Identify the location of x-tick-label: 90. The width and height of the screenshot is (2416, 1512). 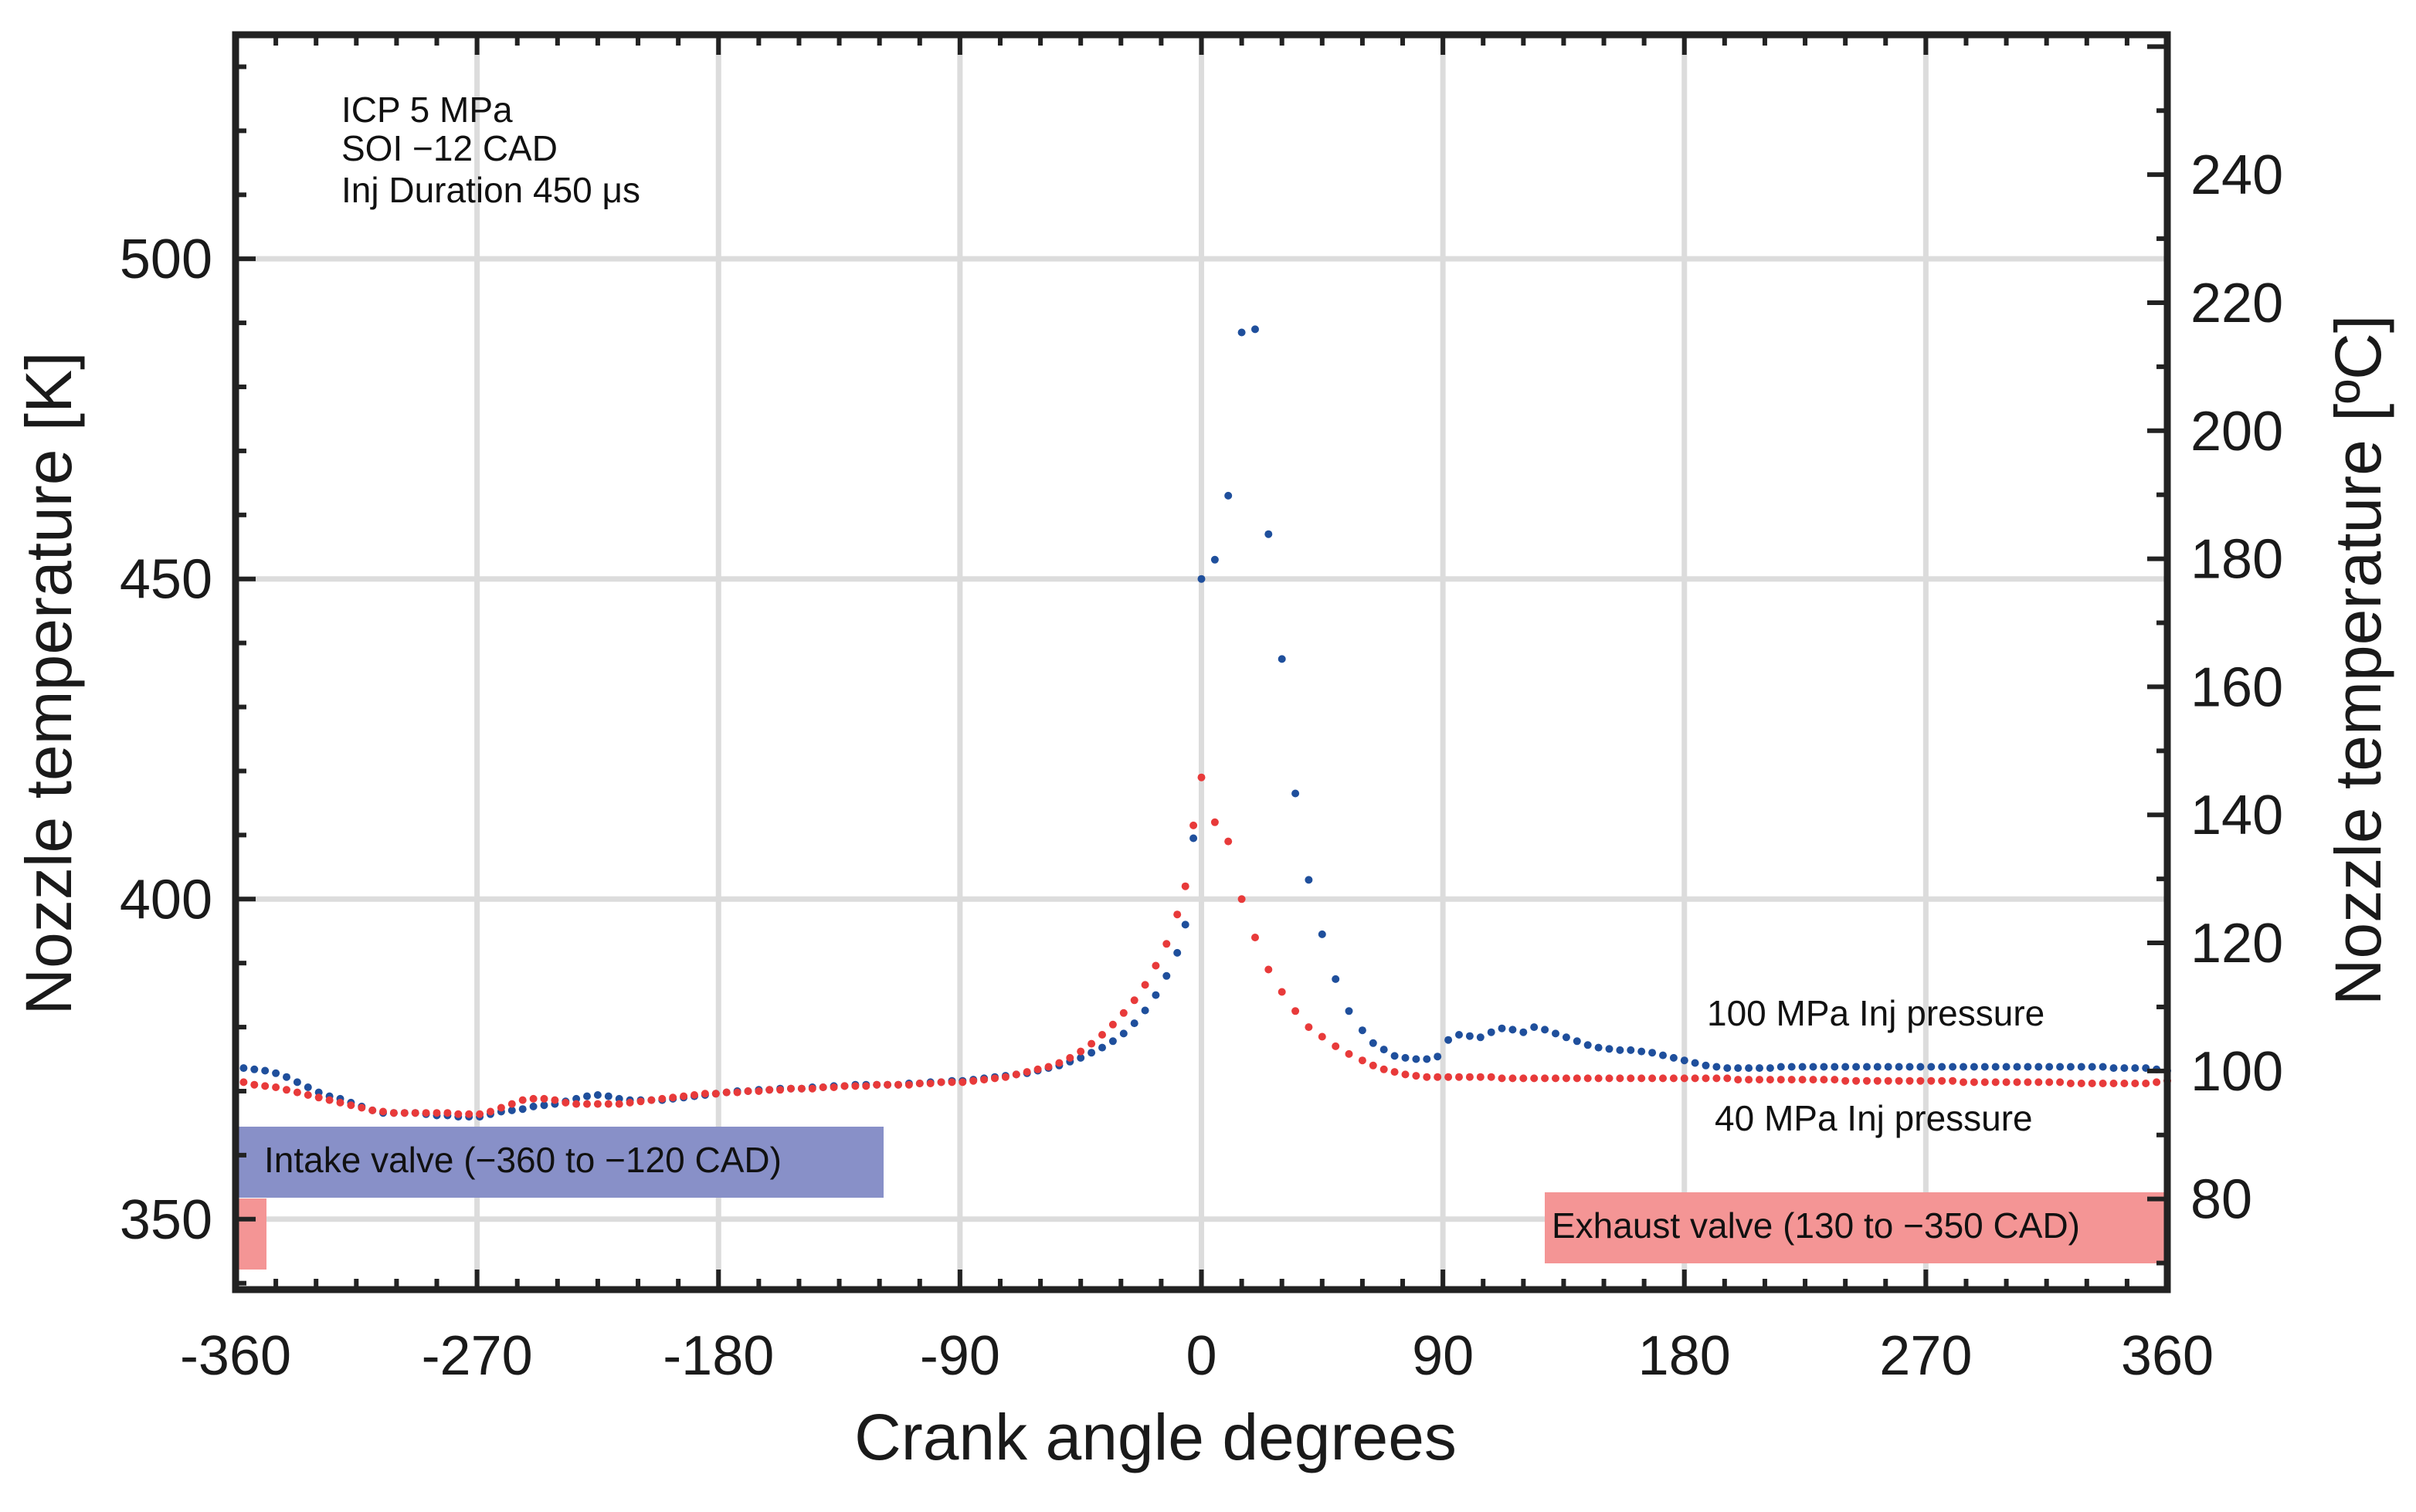
(1443, 1356).